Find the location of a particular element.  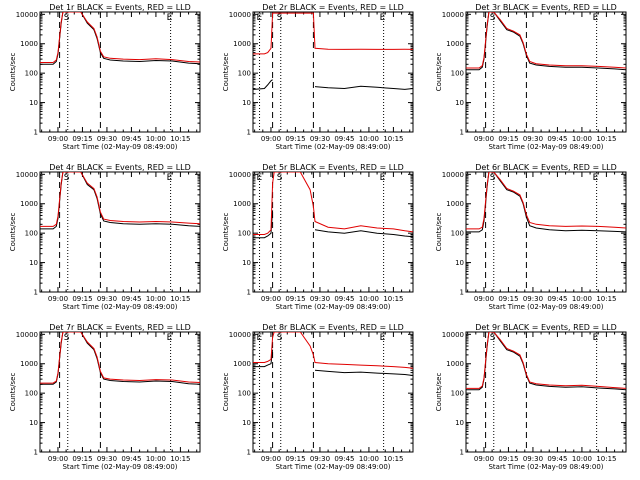

panel-title: Det 8r BLACK = Events, RED = LLD is located at coordinates (333, 327).